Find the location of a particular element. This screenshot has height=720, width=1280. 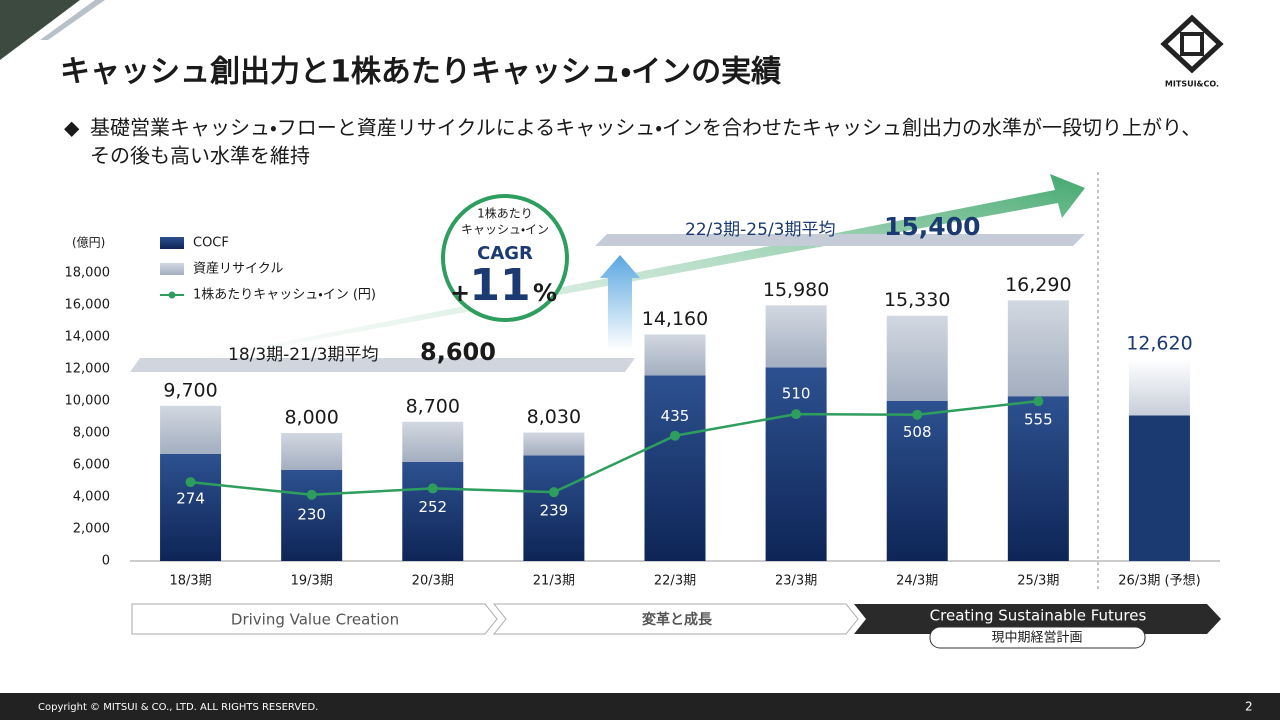

line-value-label: 555 is located at coordinates (1038, 420).